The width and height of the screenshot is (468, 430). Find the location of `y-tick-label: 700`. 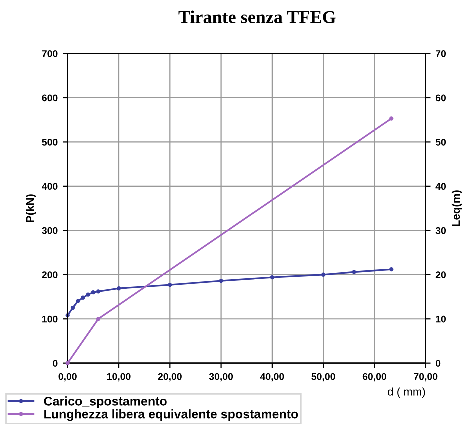

y-tick-label: 700 is located at coordinates (50, 54).